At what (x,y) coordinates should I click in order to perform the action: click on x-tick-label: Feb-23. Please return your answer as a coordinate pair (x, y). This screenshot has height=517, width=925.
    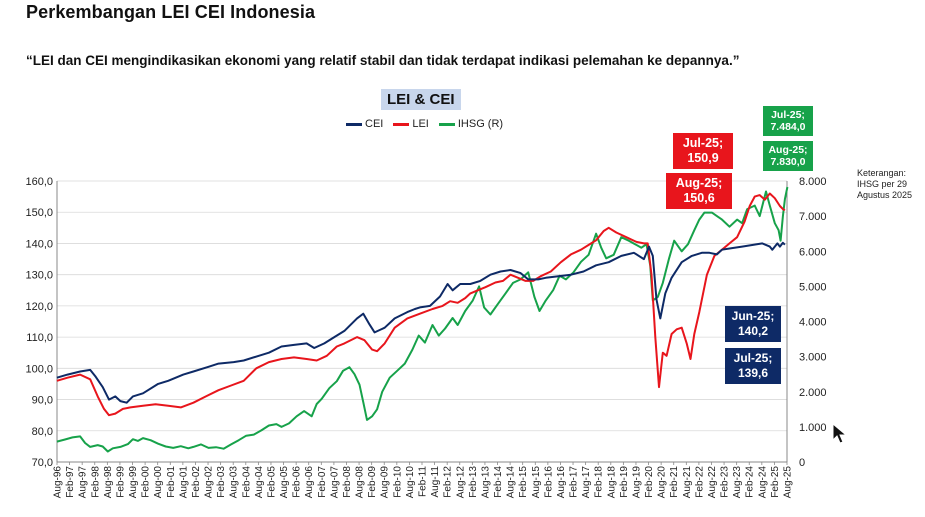
    Looking at the image, I should click on (725, 482).